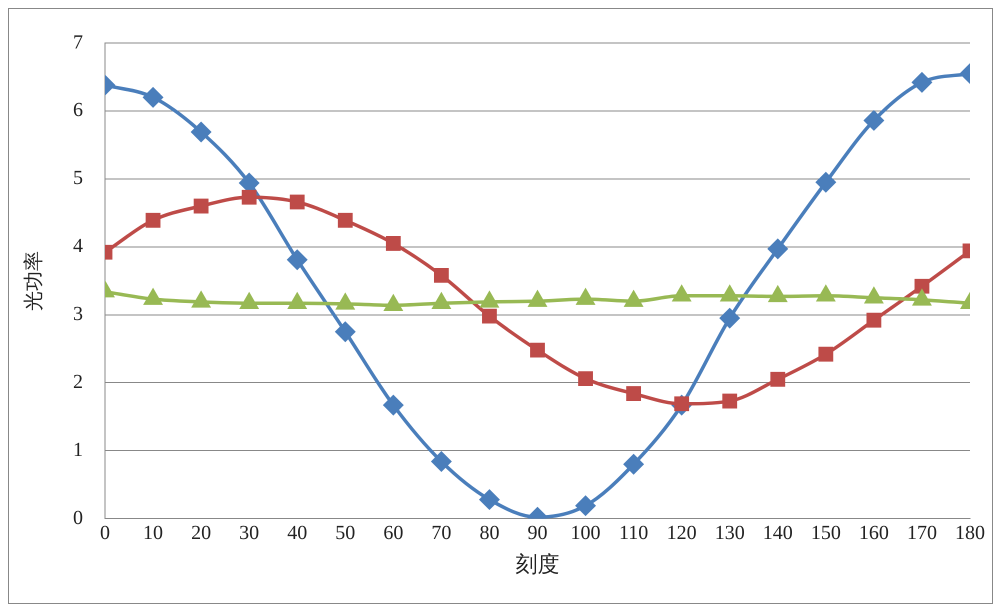 The width and height of the screenshot is (999, 608). What do you see at coordinates (78, 110) in the screenshot?
I see `y-tick-label: 6` at bounding box center [78, 110].